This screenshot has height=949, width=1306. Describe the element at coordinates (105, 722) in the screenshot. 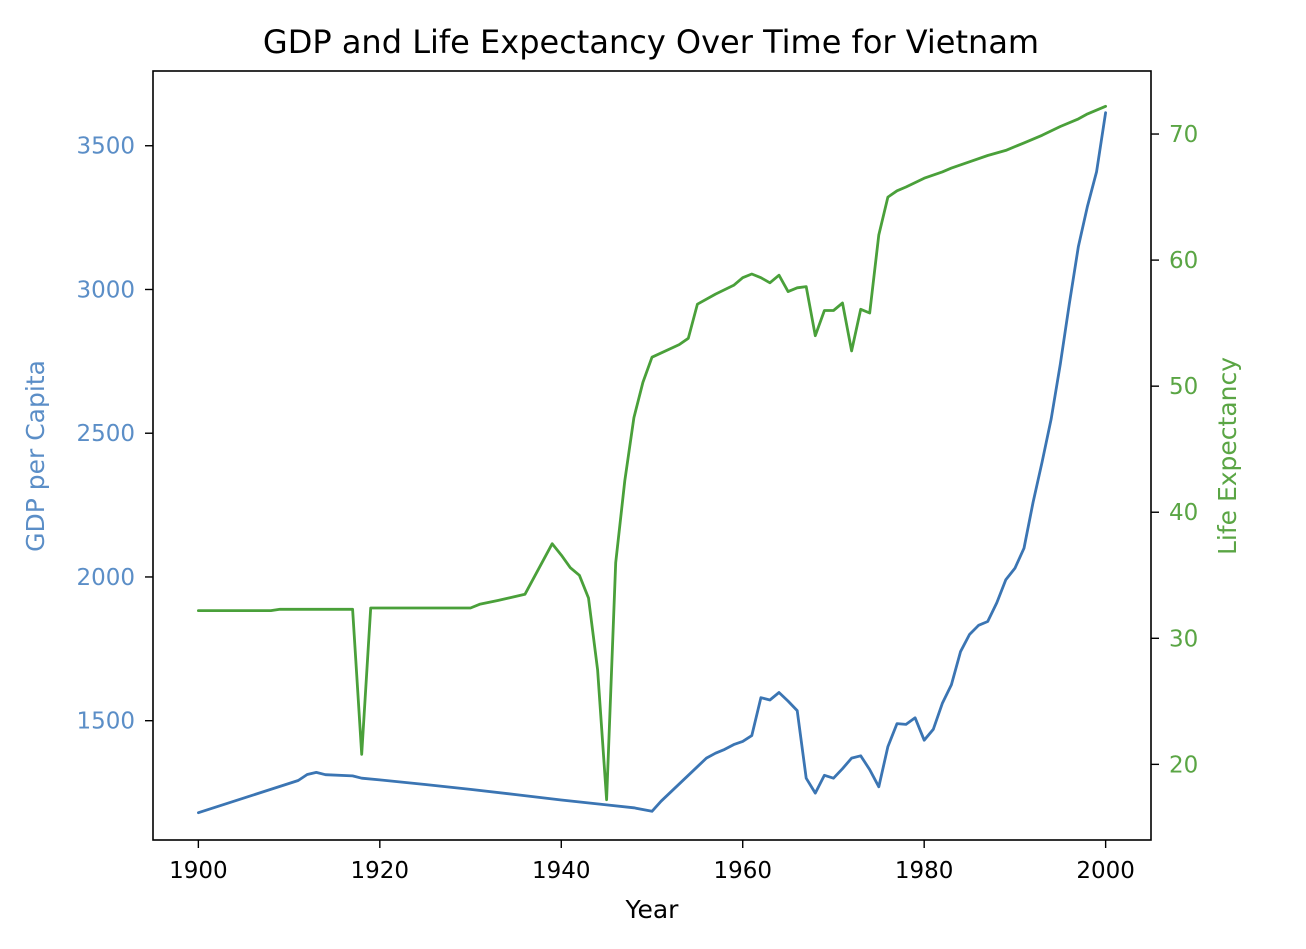

I see `y-left-tick-label: 1500` at that location.